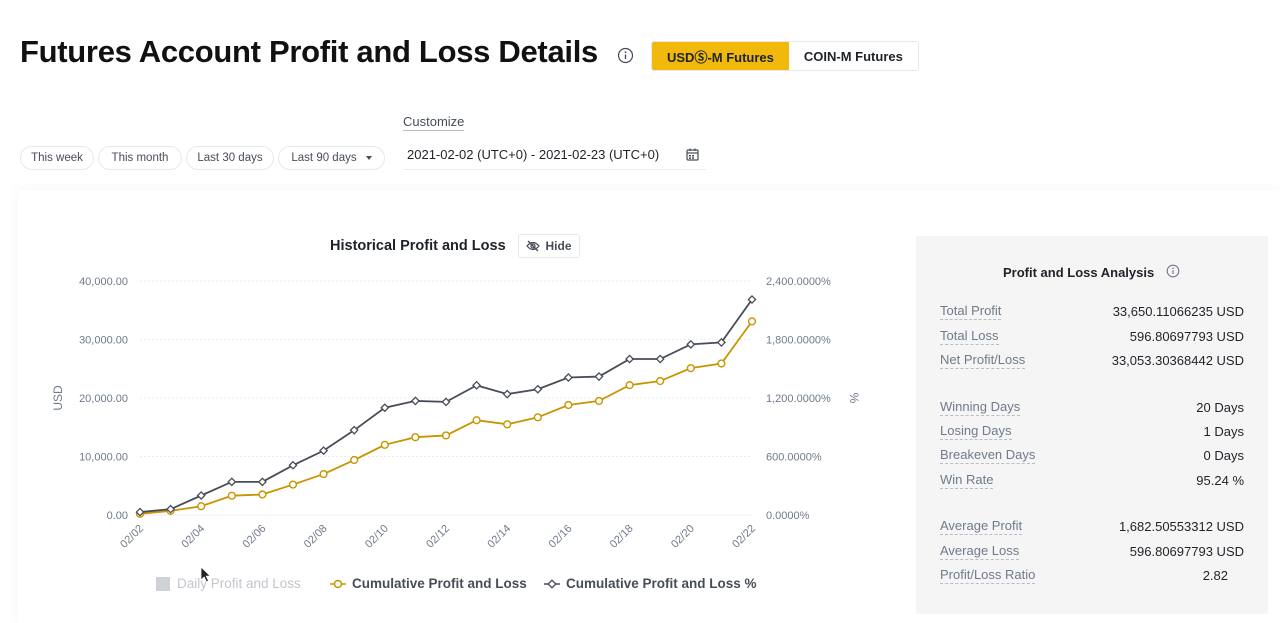 The image size is (1280, 623). What do you see at coordinates (57, 158) in the screenshot?
I see `this-week-button: This week` at bounding box center [57, 158].